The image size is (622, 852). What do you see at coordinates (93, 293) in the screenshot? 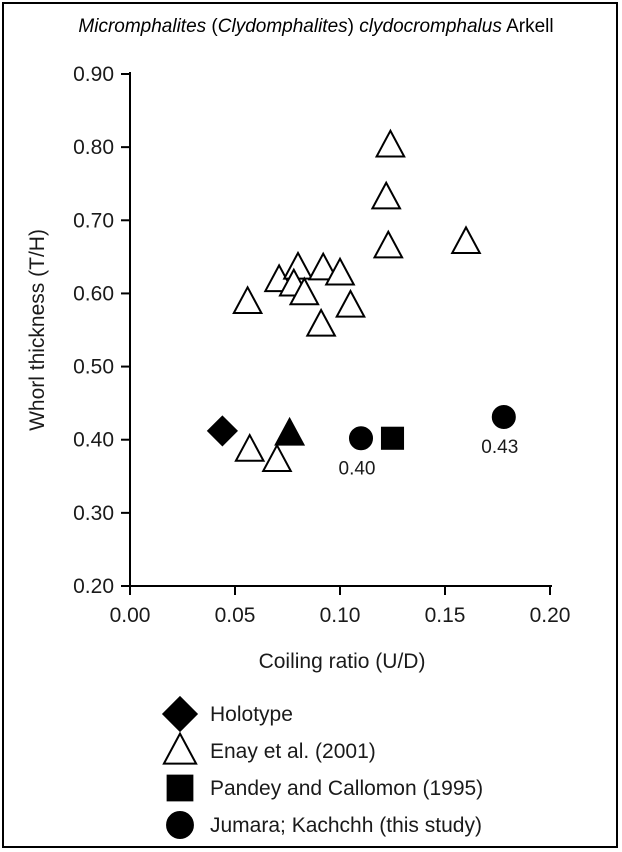
I see `y-tick-label: 0.60` at bounding box center [93, 293].